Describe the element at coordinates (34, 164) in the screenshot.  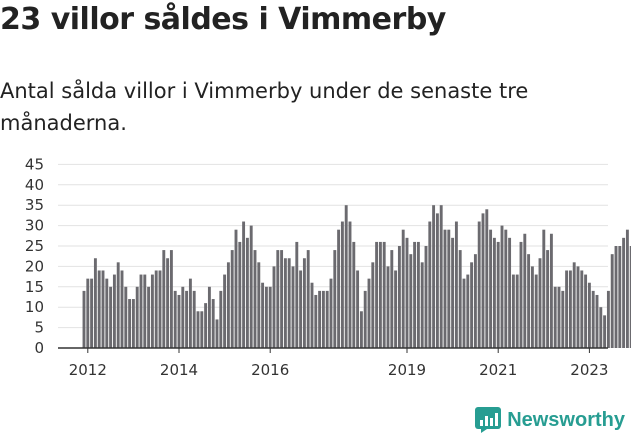
I see `y-tick-label: 45` at that location.